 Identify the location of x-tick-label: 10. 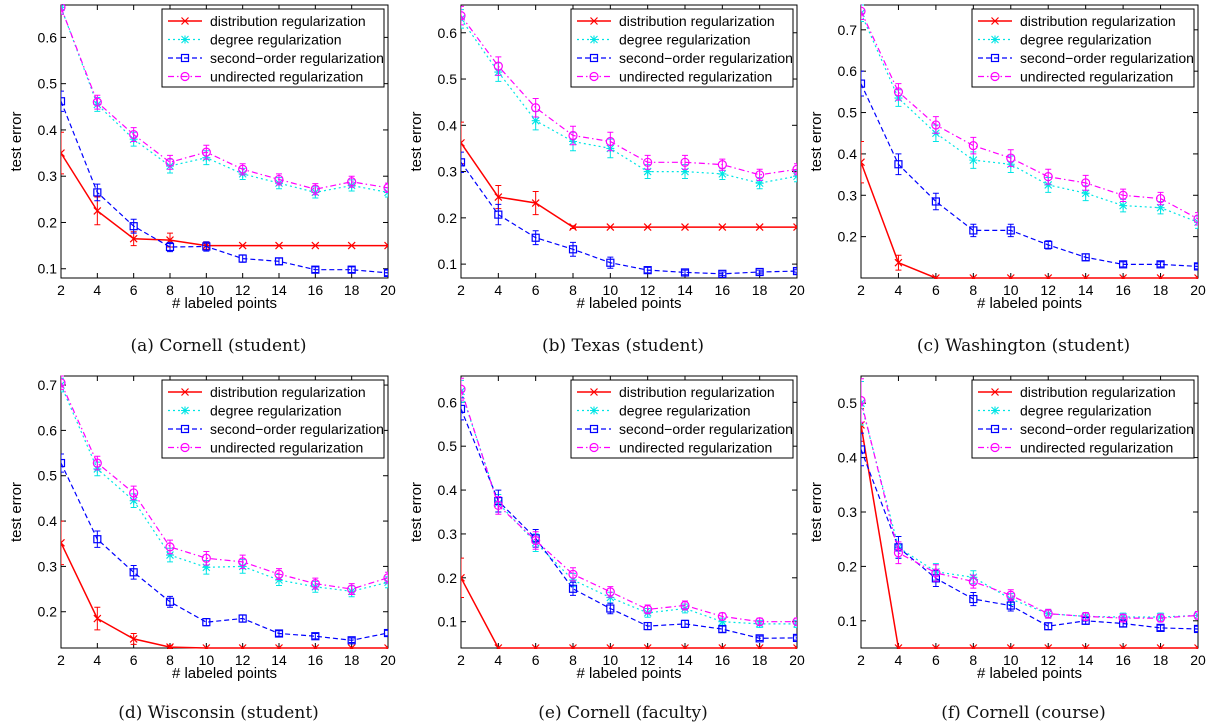
(1011, 660).